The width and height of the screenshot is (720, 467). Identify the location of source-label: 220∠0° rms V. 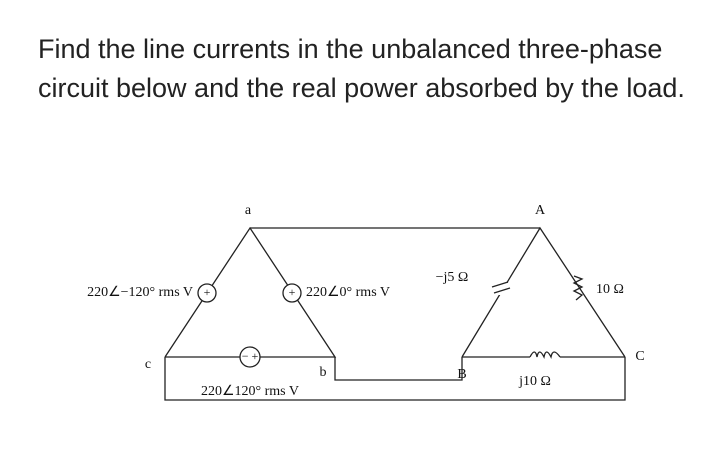
(348, 292).